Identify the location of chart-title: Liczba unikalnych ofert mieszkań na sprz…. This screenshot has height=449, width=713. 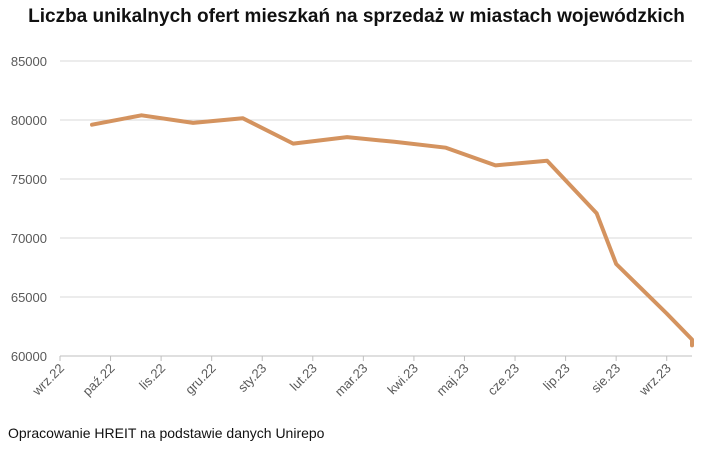
(356, 16).